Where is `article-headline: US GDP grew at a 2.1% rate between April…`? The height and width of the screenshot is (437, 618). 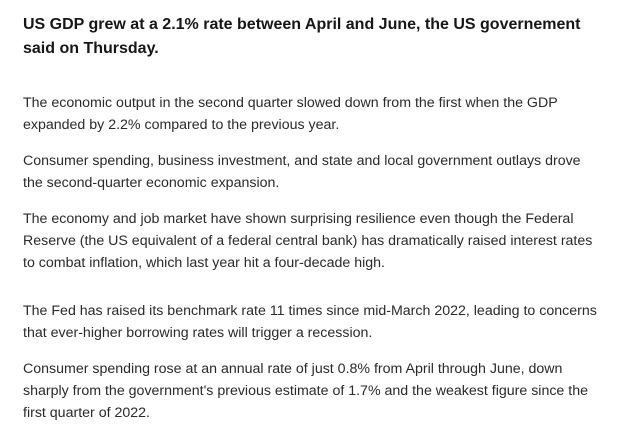
article-headline: US GDP grew at a 2.1% rate between April… is located at coordinates (302, 36).